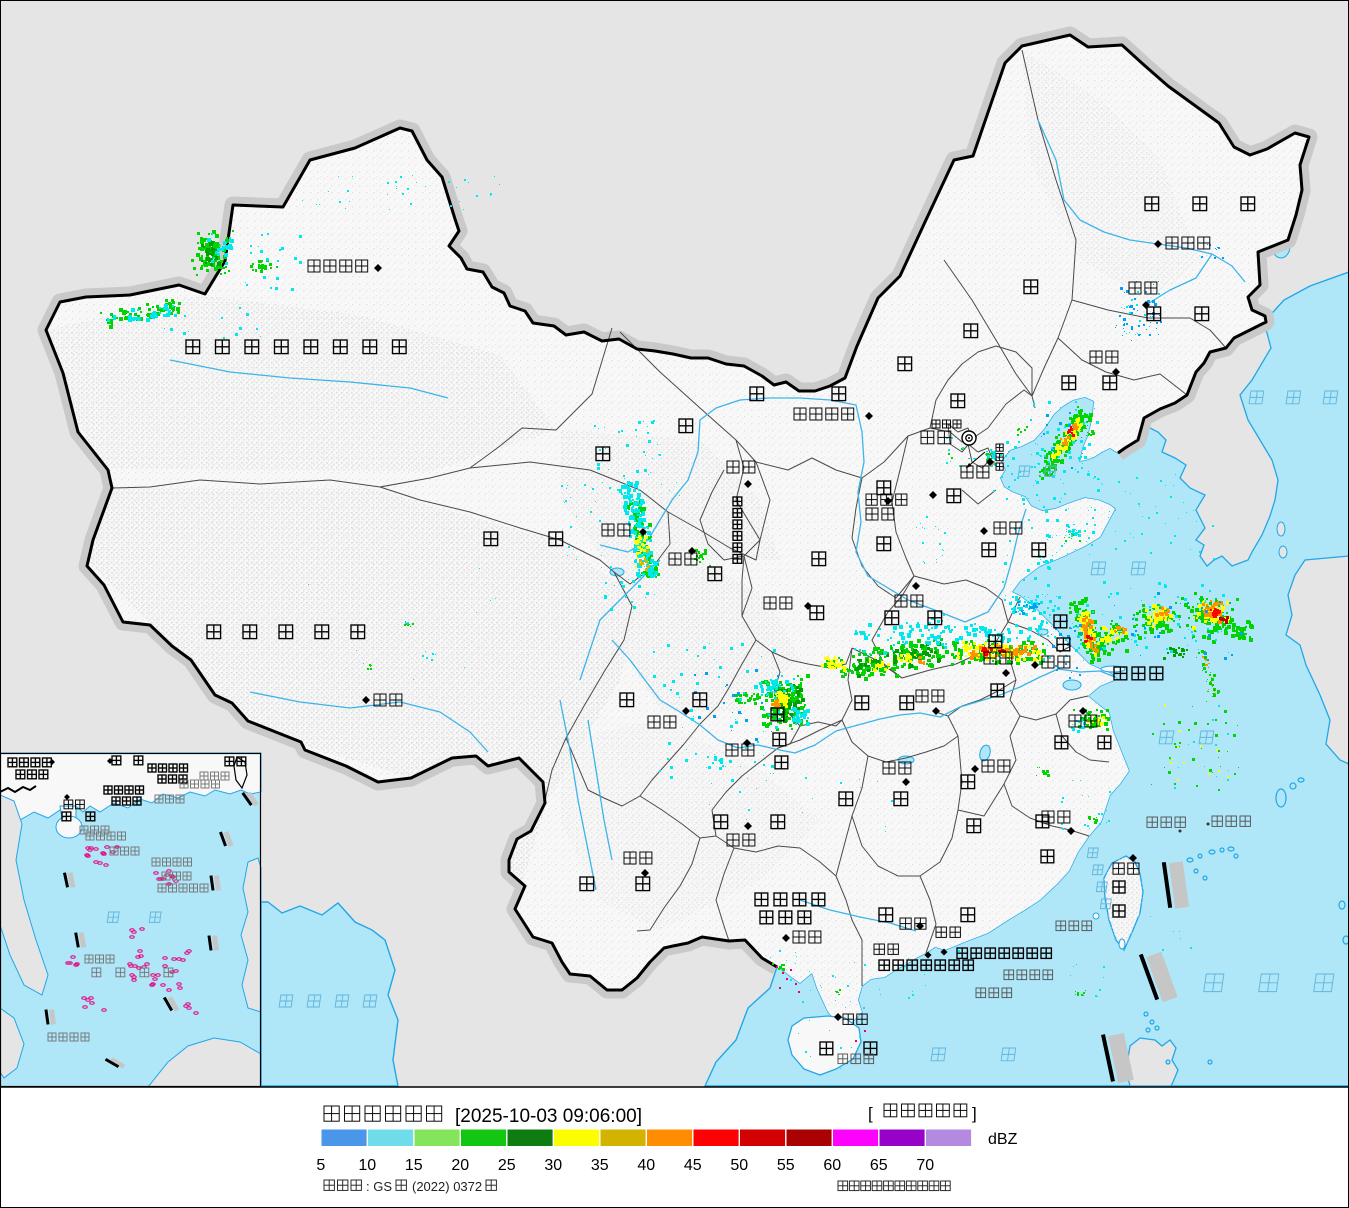 This screenshot has width=1349, height=1208. I want to click on svg-text: 40, so click(646, 1165).